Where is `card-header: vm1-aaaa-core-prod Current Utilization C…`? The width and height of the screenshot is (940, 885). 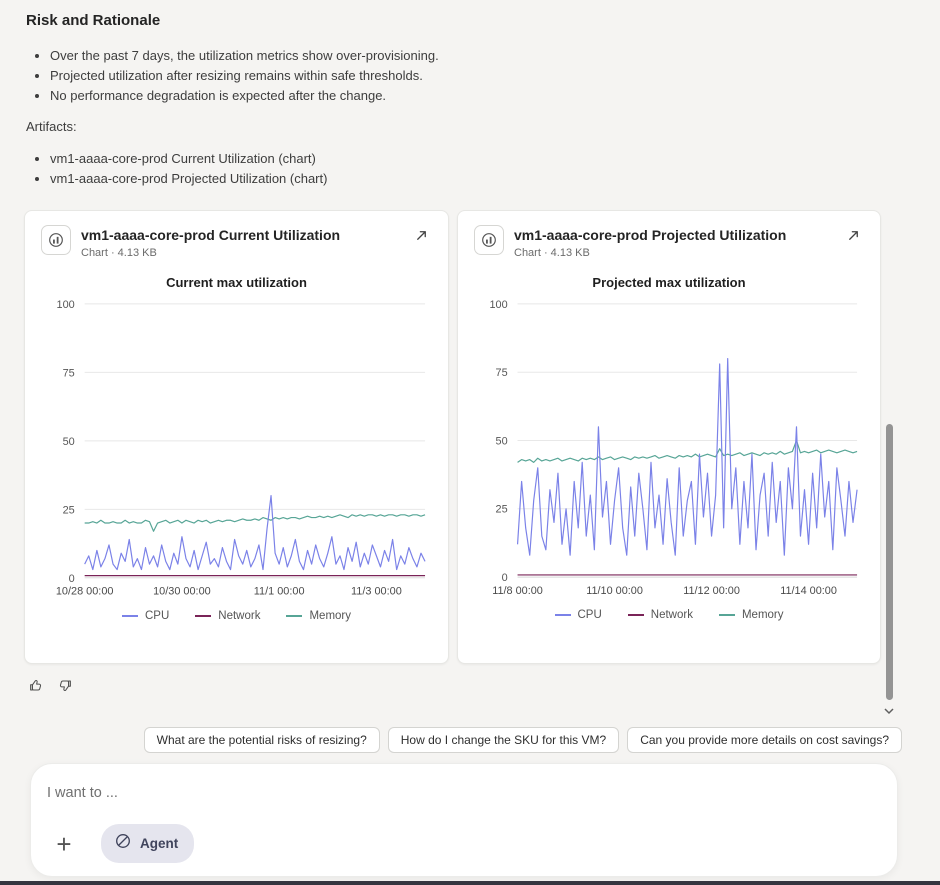
card-header: vm1-aaaa-core-prod Current Utilization C… is located at coordinates (236, 242).